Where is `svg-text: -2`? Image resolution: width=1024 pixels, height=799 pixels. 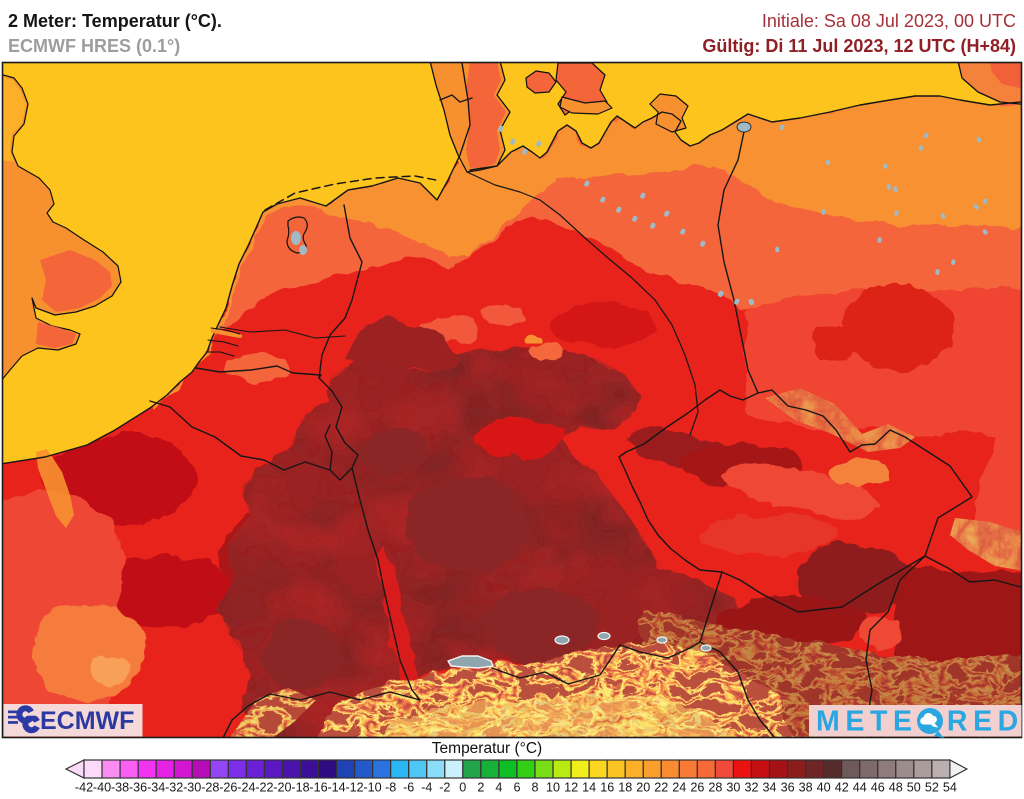
svg-text: -2 is located at coordinates (444, 788).